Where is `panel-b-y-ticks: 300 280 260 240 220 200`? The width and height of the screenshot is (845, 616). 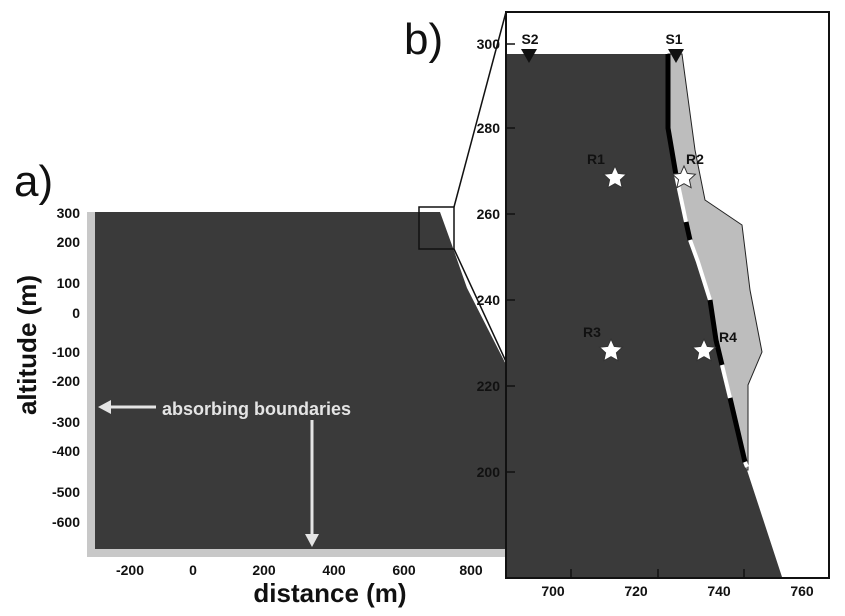
panel-b-y-ticks: 300 280 260 240 220 200 is located at coordinates (496, 258).